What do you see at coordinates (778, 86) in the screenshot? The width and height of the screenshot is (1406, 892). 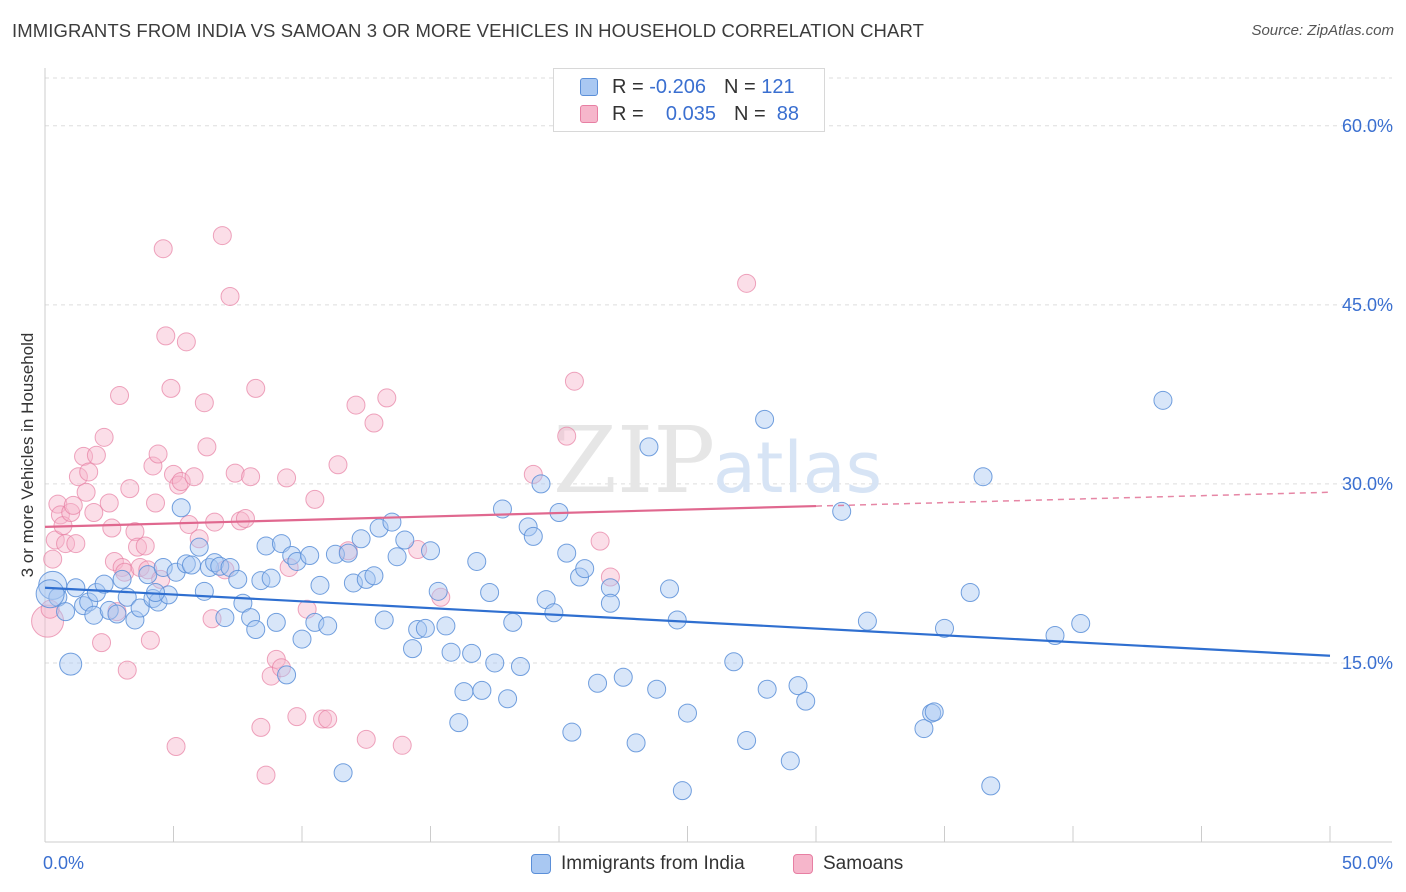 I see `india-n-value: 121` at bounding box center [778, 86].